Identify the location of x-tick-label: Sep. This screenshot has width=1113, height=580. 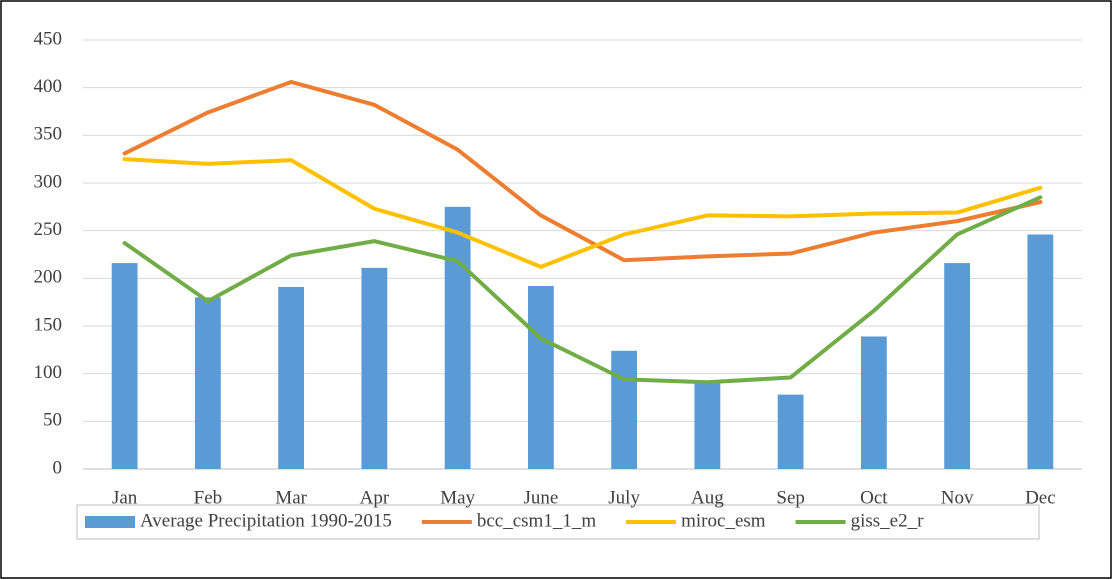
(790, 497).